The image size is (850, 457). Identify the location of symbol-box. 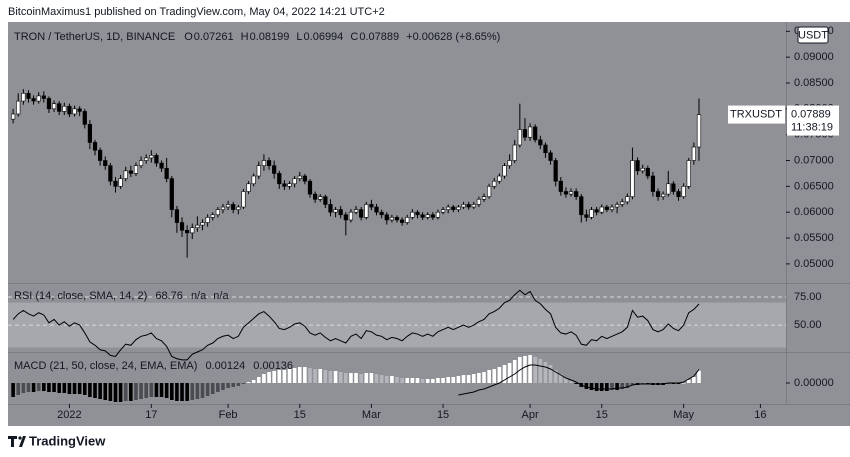
(756, 114).